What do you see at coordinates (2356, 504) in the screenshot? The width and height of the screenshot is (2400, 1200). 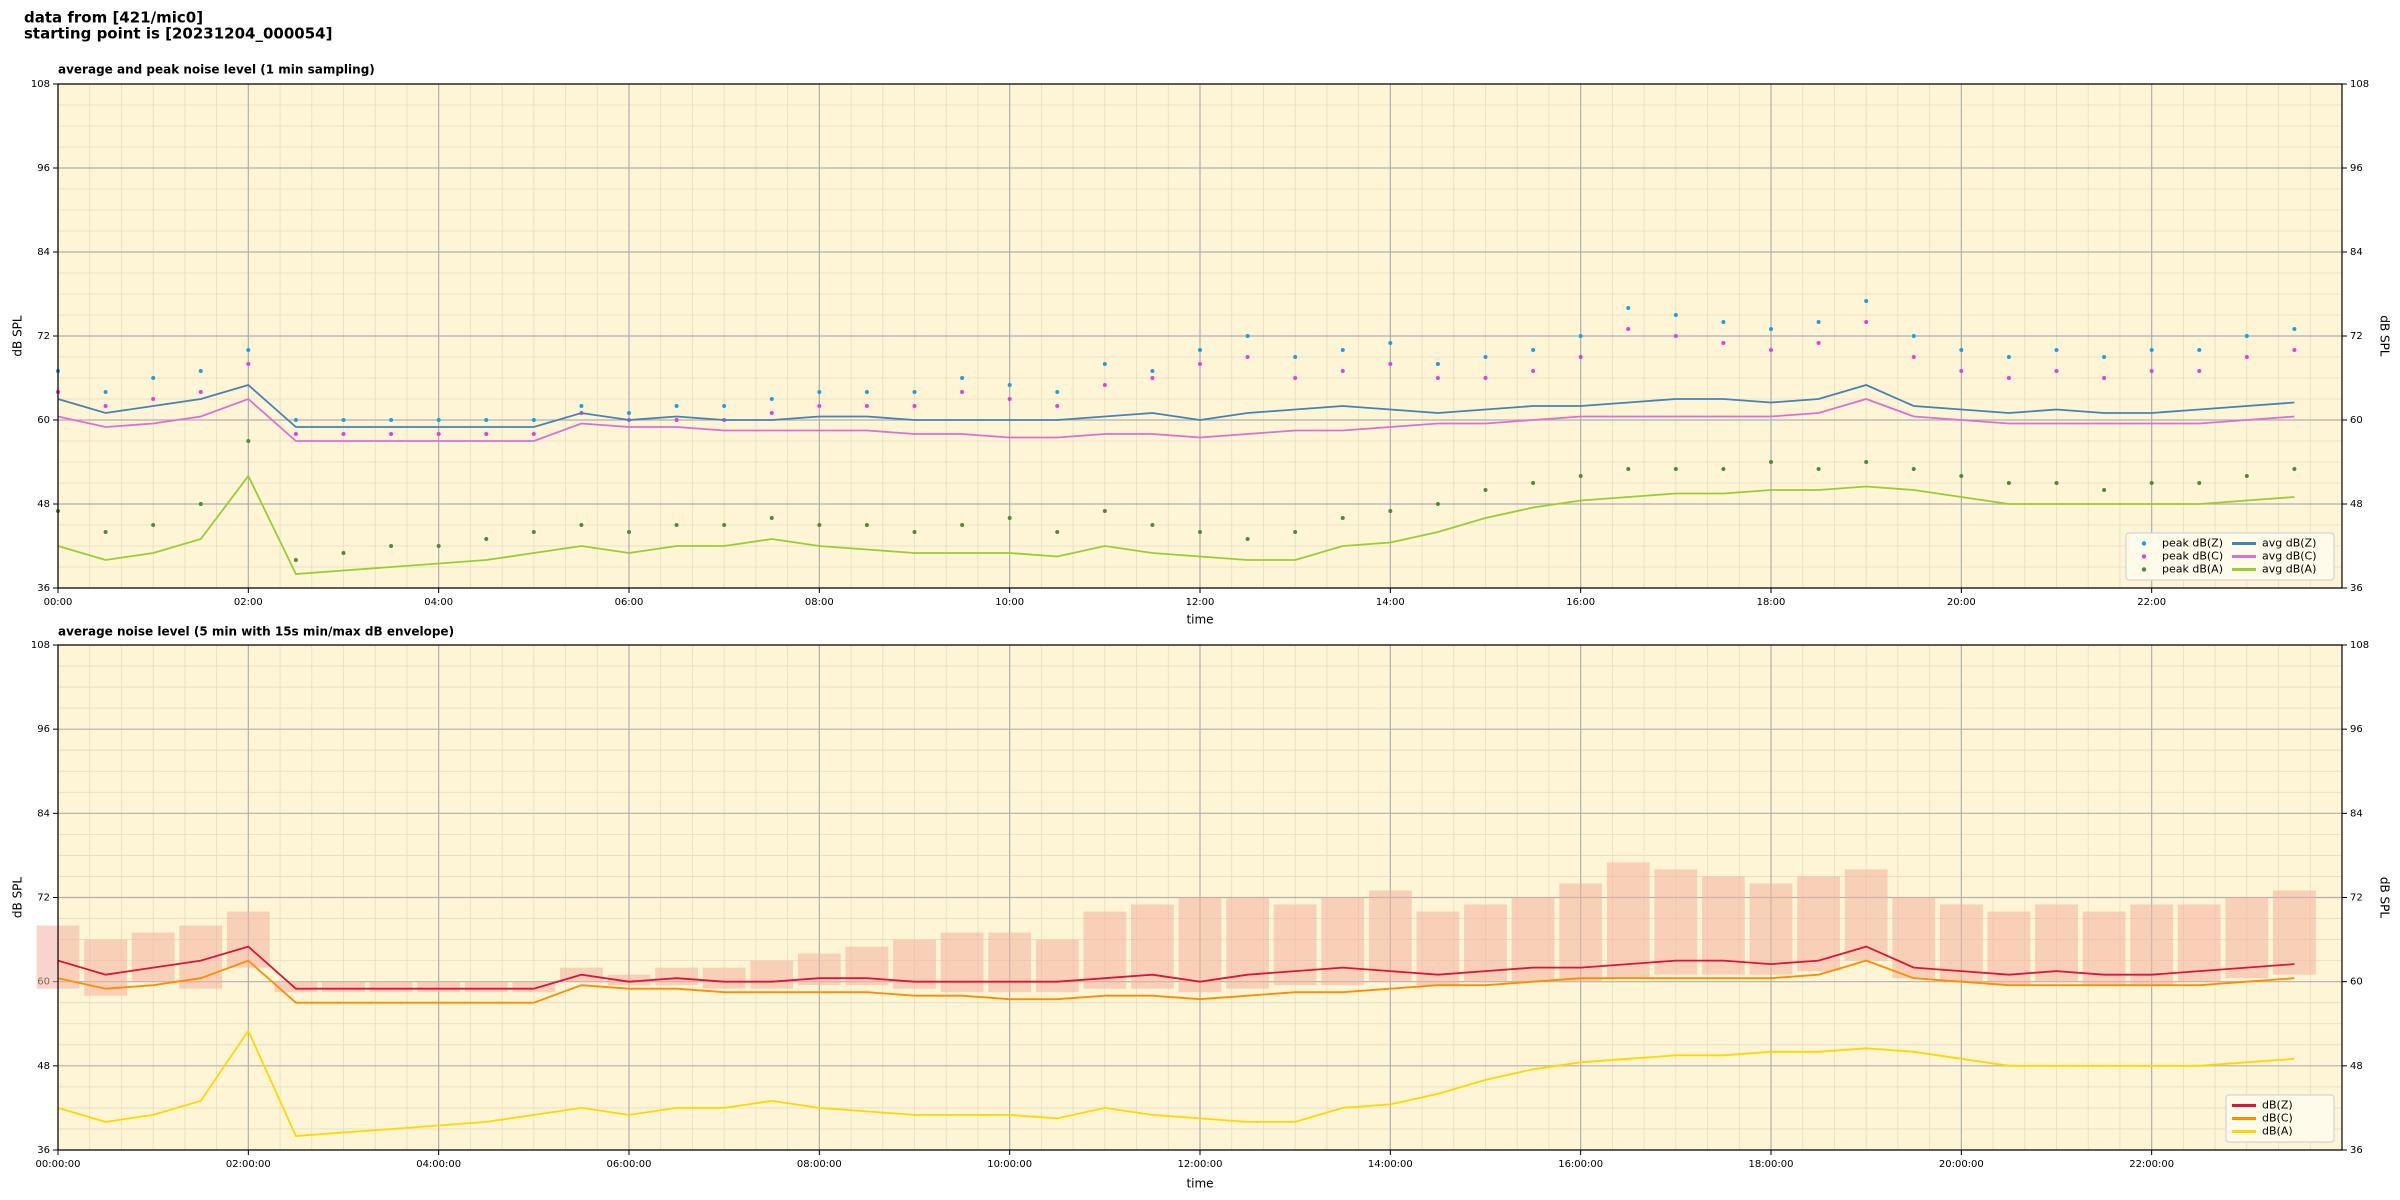 I see `y-tick-label-right: 48` at bounding box center [2356, 504].